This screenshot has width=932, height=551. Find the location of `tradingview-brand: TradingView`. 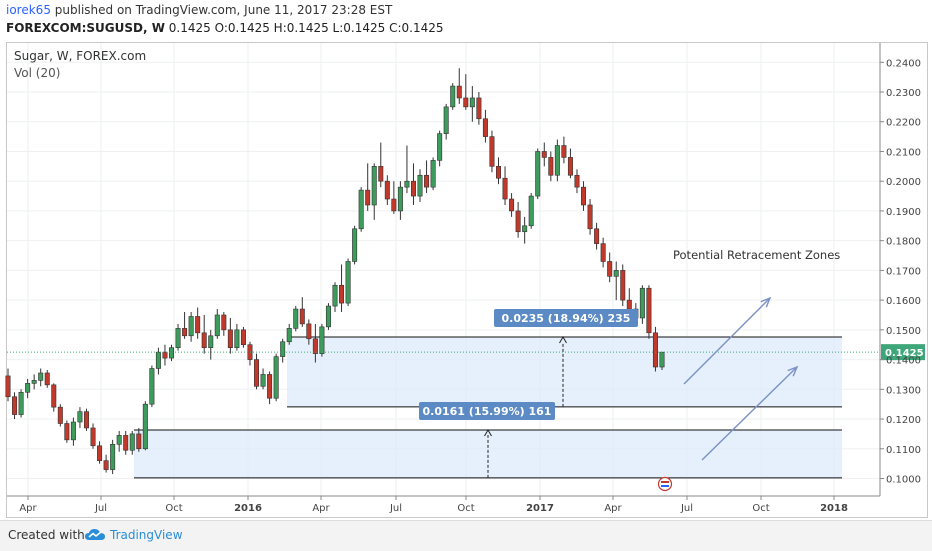

tradingview-brand: TradingView is located at coordinates (146, 535).